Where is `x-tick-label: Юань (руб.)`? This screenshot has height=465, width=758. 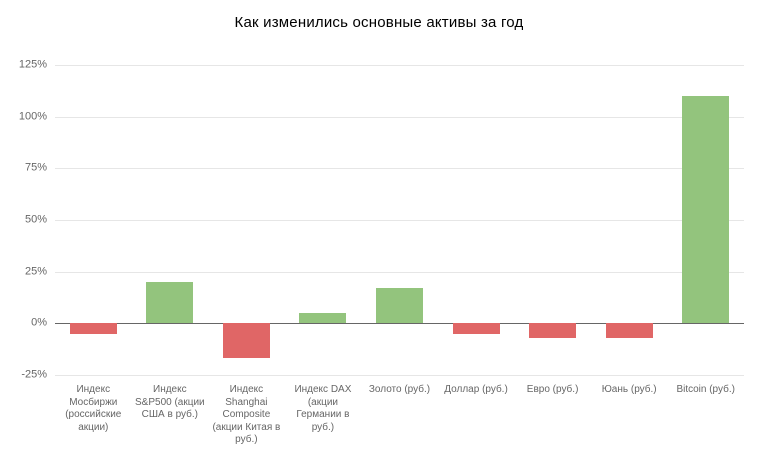 x-tick-label: Юань (руб.) is located at coordinates (629, 389).